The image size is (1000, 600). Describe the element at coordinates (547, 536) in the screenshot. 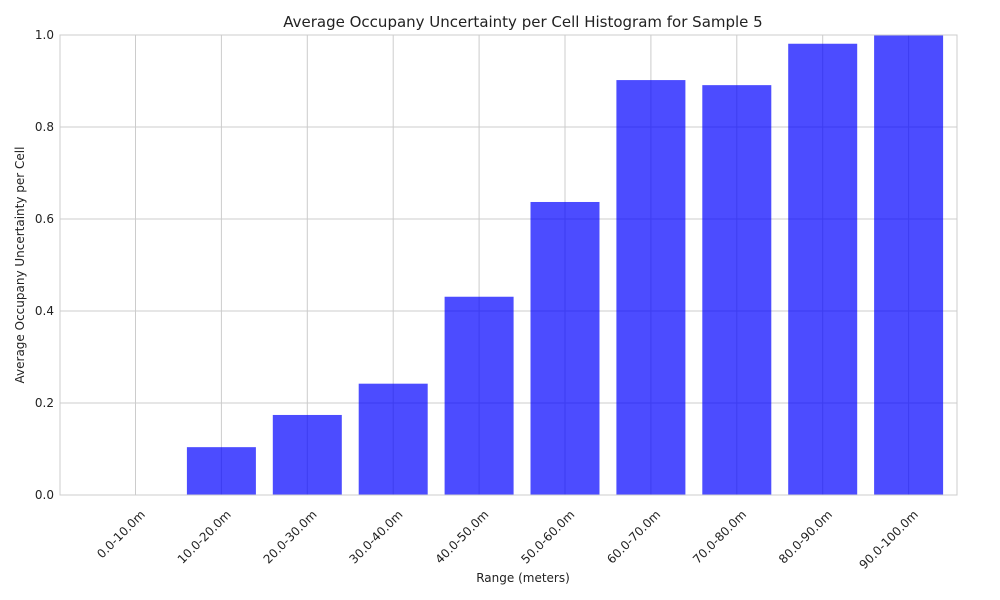

I see `x-tick-label: 50.0-60.0m` at that location.